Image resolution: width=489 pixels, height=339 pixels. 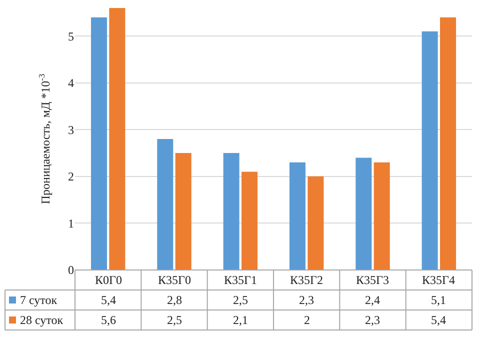 What do you see at coordinates (108, 320) in the screenshot?
I see `data-label: 5,6` at bounding box center [108, 320].